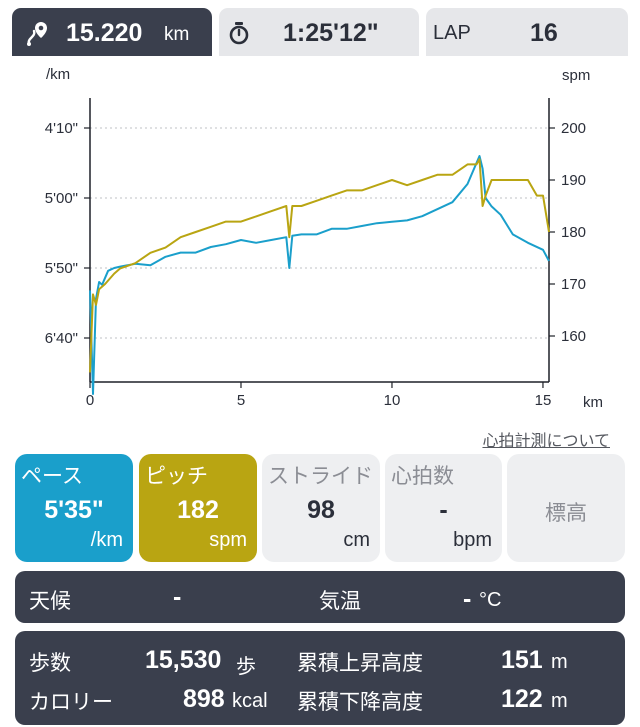 The width and height of the screenshot is (640, 727). I want to click on x-tick-label: 0, so click(90, 400).